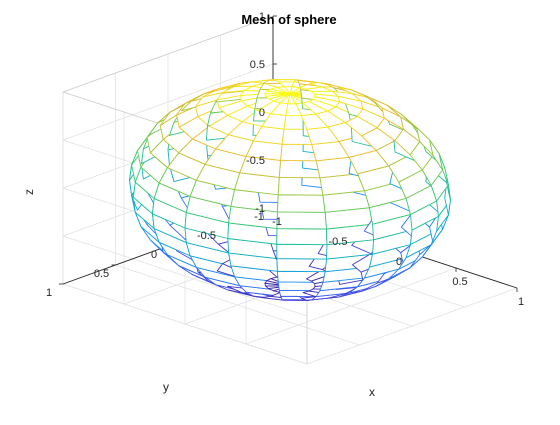 This screenshot has height=425, width=560. What do you see at coordinates (459, 282) in the screenshot?
I see `x-tick-label: 0.5` at bounding box center [459, 282].